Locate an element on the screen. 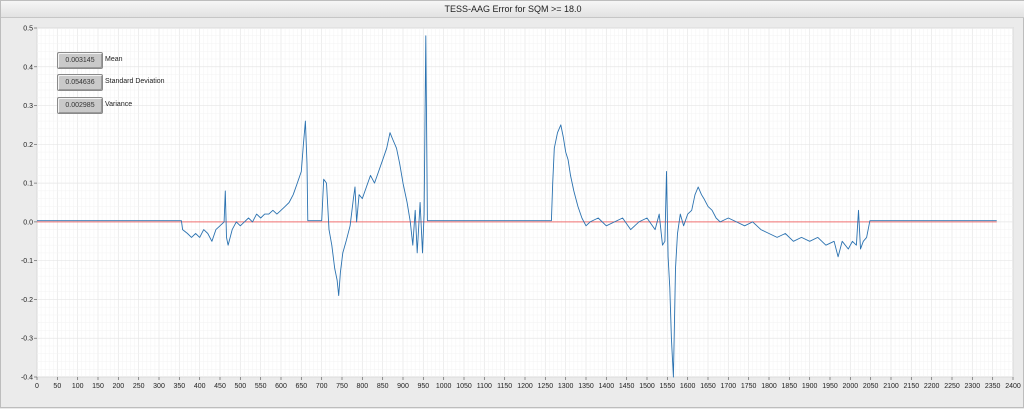 Image resolution: width=1024 pixels, height=409 pixels. mean-value-box: 0.003145 is located at coordinates (80, 60).